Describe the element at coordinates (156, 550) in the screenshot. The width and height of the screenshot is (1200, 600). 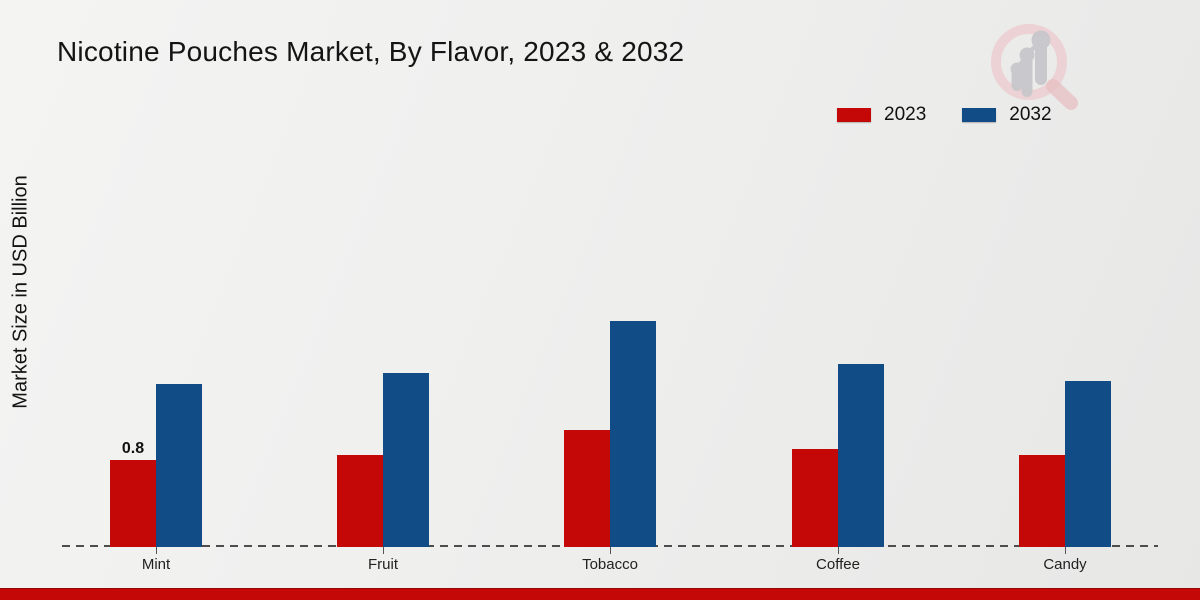
I see `x-tick-mint` at that location.